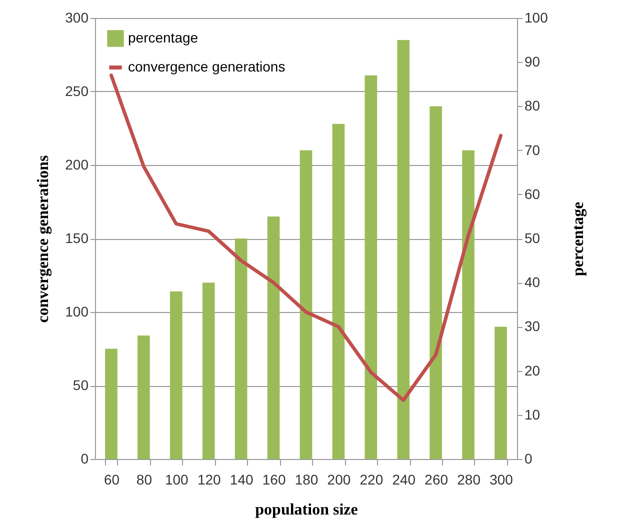 Image resolution: width=628 pixels, height=525 pixels. What do you see at coordinates (77, 312) in the screenshot?
I see `y-tick-label: 100` at bounding box center [77, 312].